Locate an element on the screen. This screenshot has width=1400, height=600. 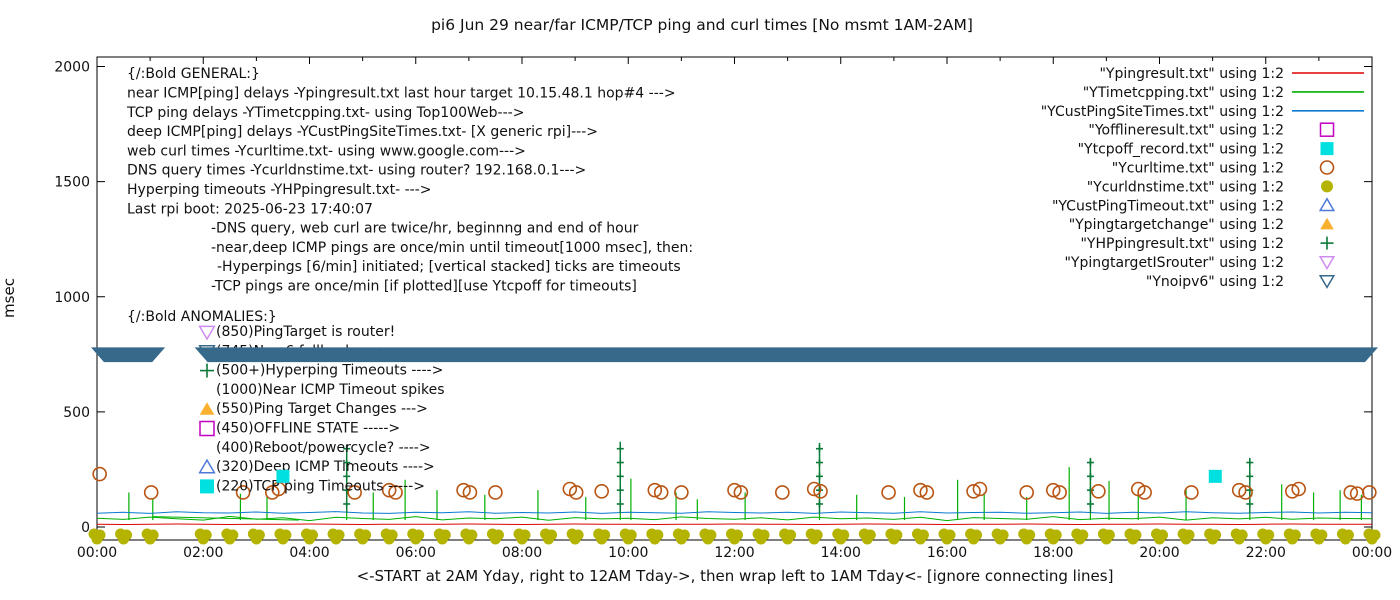
general-line: Last rpi boot: 2025-06-23 17:40:07 is located at coordinates (250, 209).